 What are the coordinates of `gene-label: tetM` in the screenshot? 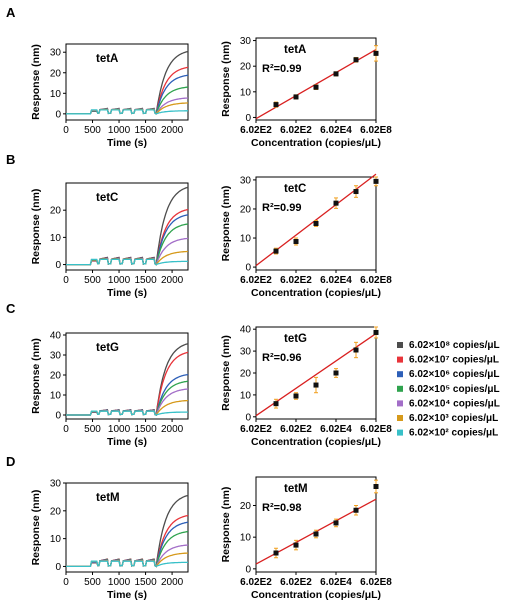 It's located at (108, 498).